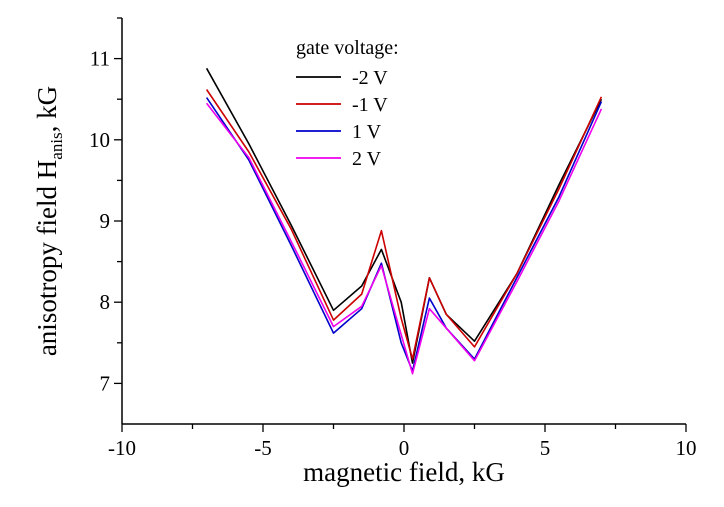  I want to click on legend: gate voltage: -2 V -1 V 1 V 2 V, so click(347, 103).